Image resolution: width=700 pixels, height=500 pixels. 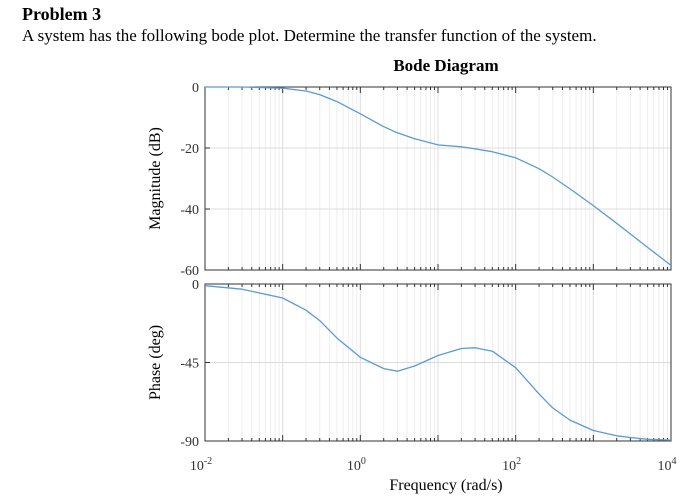 I want to click on mag-y-tick-label: -60, so click(x=189, y=271).